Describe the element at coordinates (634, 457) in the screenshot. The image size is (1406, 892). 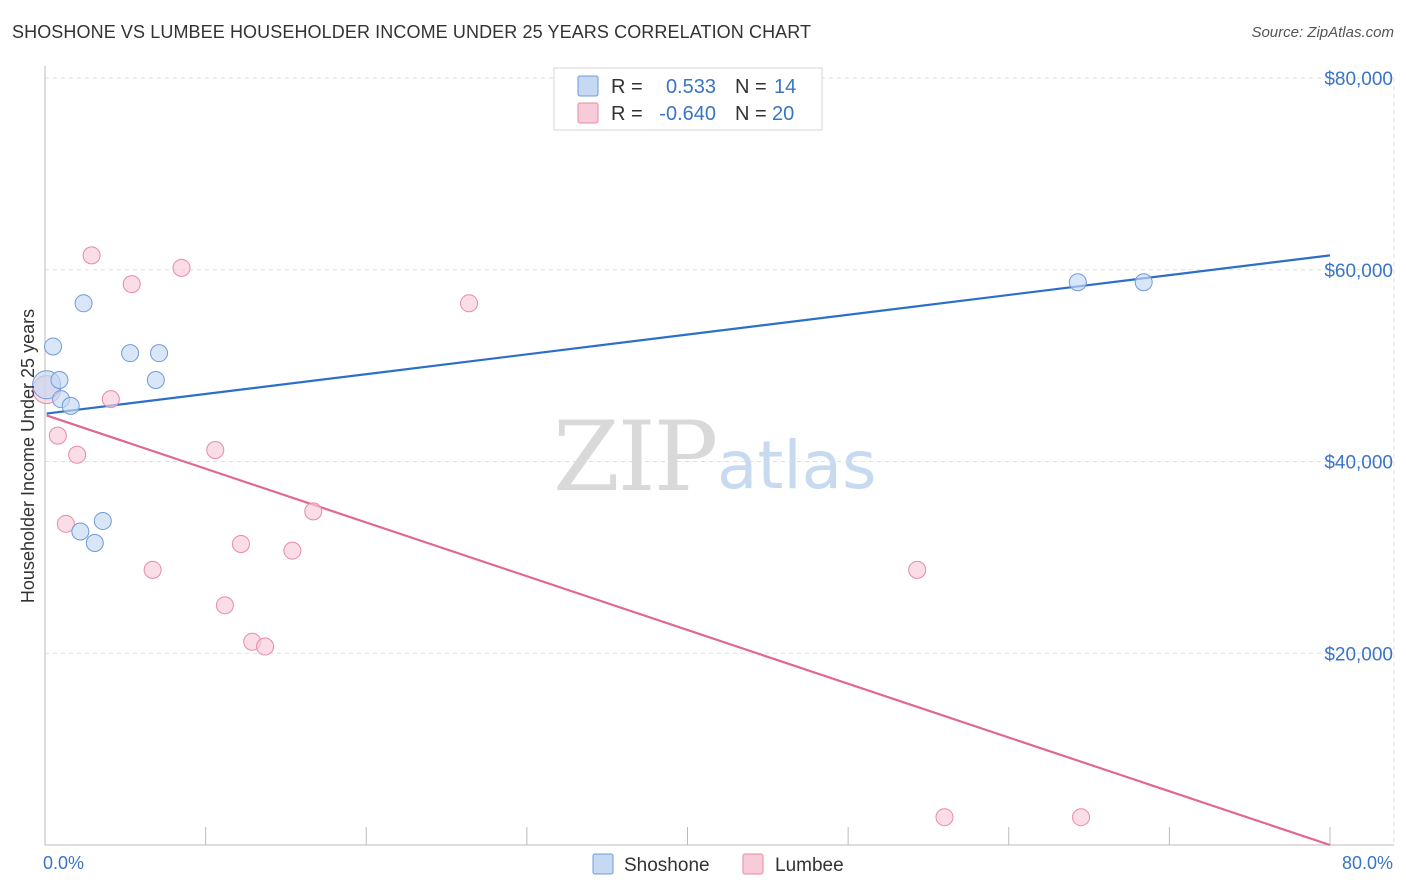
I see `watermark-zip: ZIP` at that location.